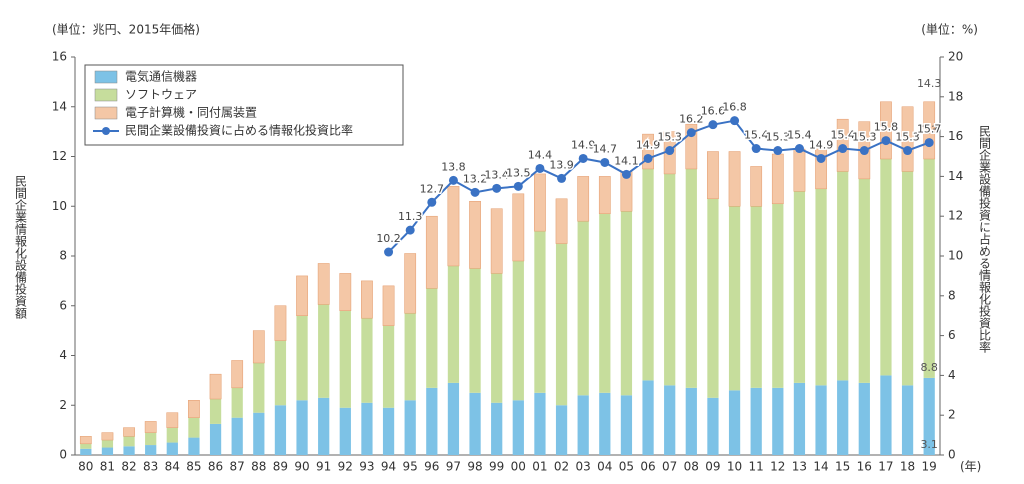 The height and width of the screenshot is (484, 1024). Describe the element at coordinates (128, 467) in the screenshot. I see `x-tick-label: 82` at that location.